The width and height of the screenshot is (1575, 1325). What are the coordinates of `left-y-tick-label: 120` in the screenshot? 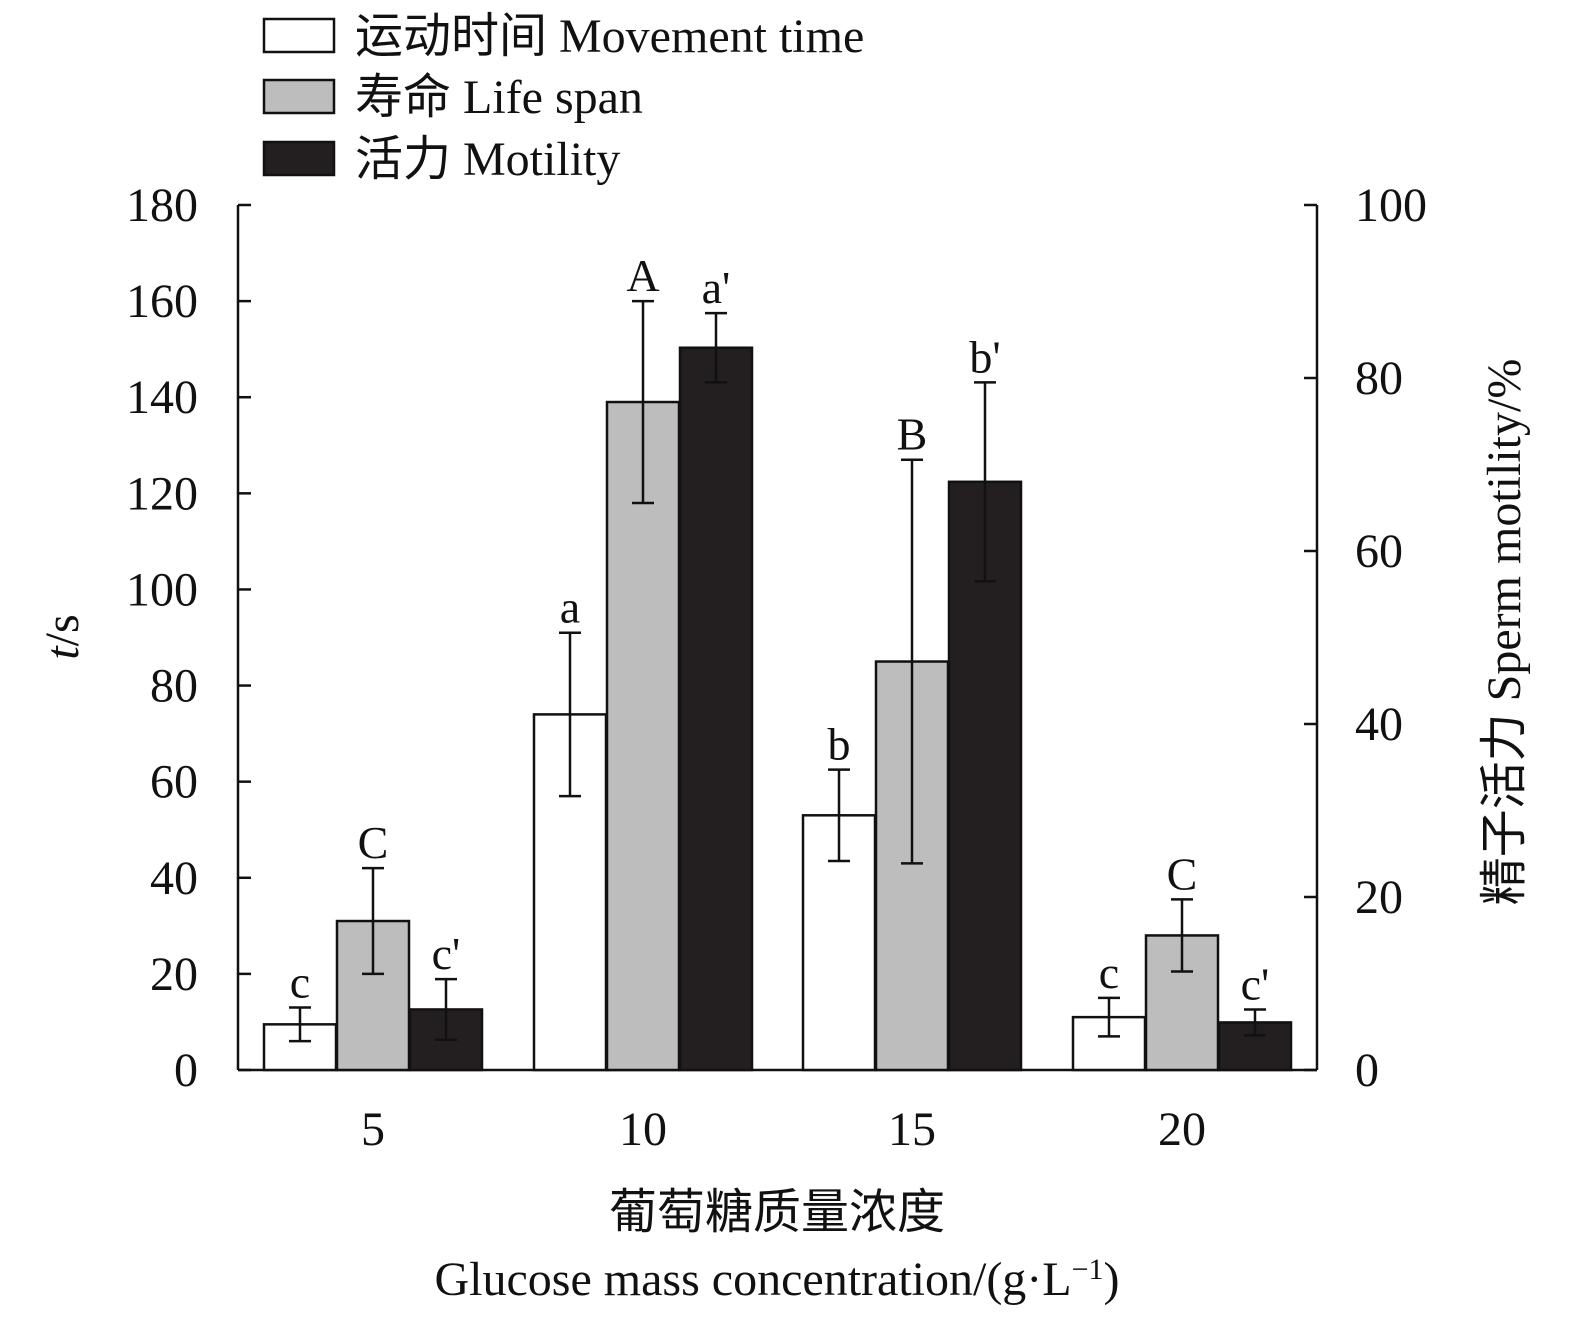 It's located at (162, 493).